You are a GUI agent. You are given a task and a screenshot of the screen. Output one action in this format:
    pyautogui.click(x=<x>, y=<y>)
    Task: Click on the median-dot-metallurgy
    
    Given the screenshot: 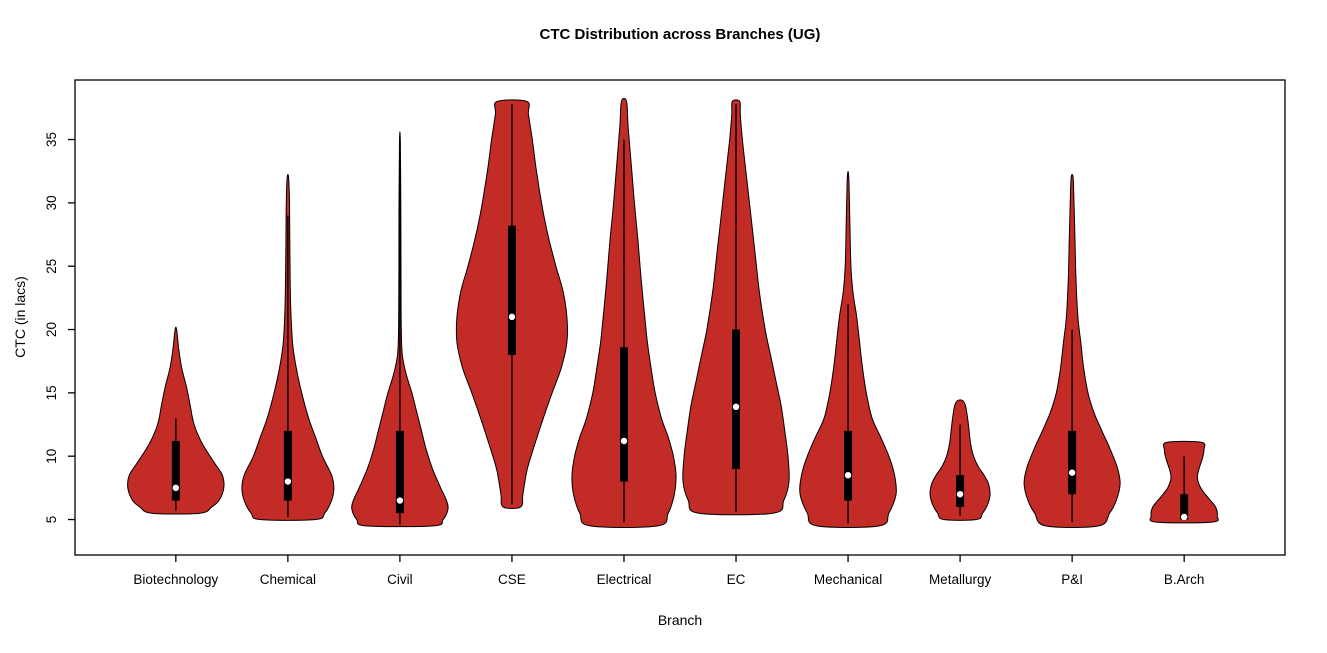 What is the action you would take?
    pyautogui.click(x=960, y=494)
    